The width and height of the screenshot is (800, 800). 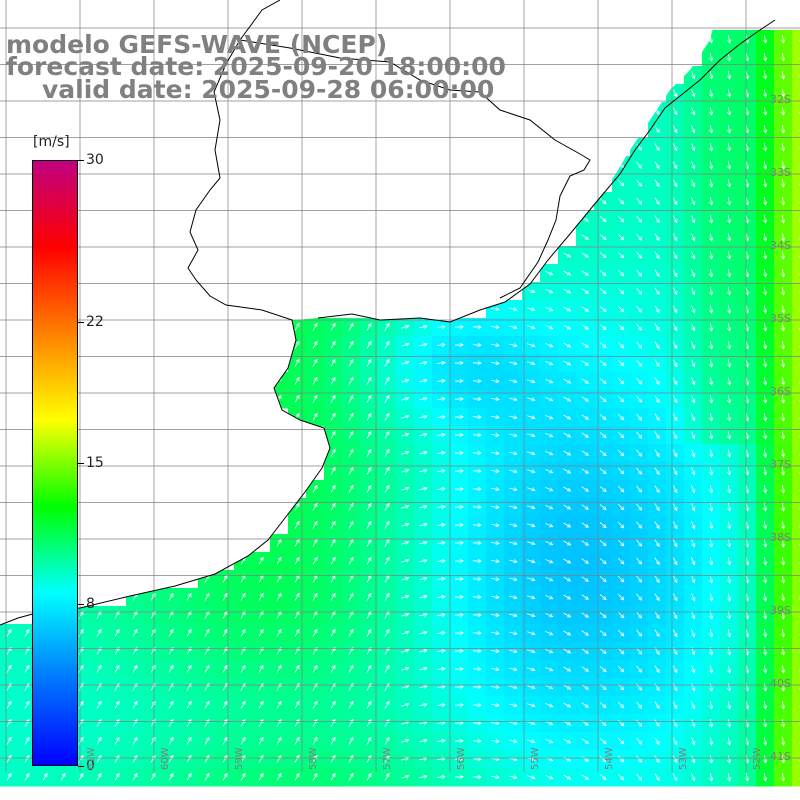 What do you see at coordinates (197, 44) in the screenshot?
I see `title-model: modelo GEFS-WAVE (NCEP)` at bounding box center [197, 44].